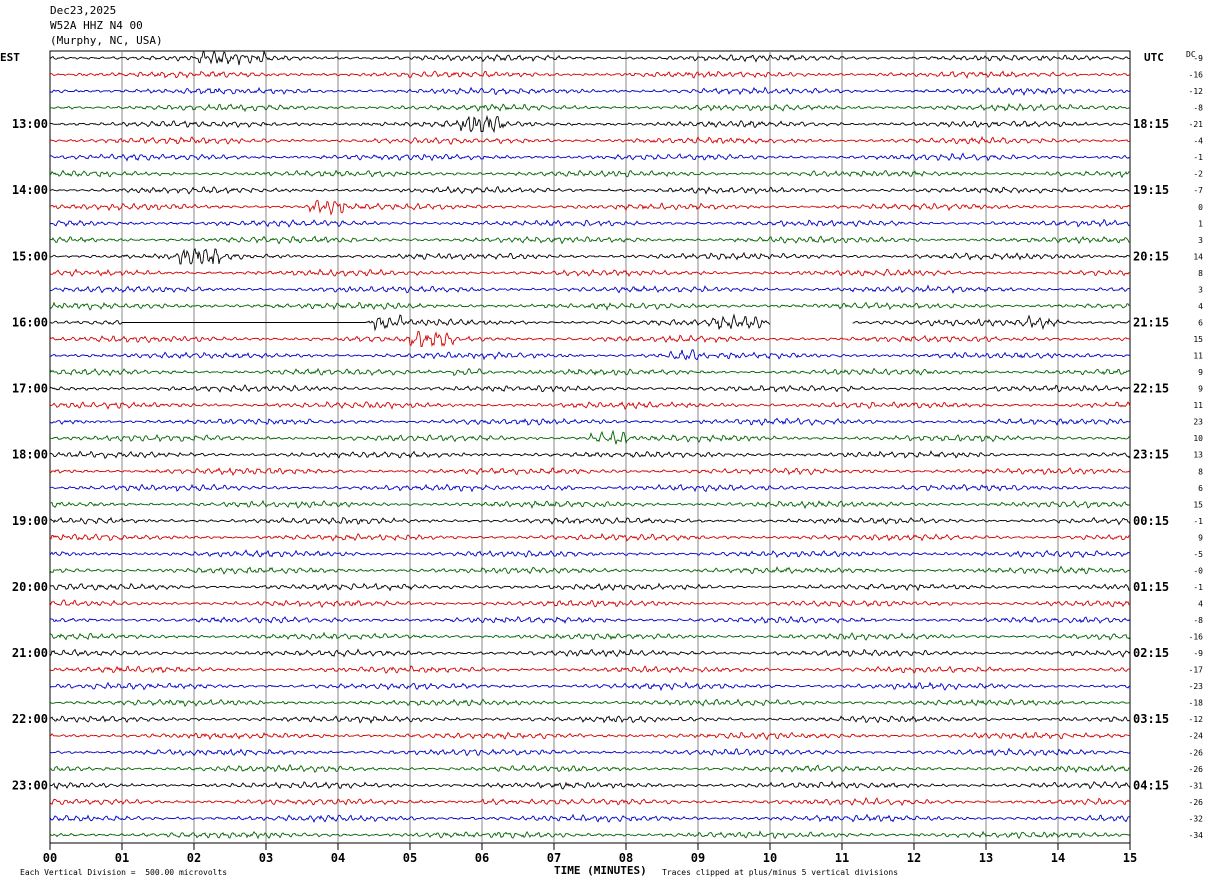  I want to click on dc-offset-label: -21, so click(1196, 124).